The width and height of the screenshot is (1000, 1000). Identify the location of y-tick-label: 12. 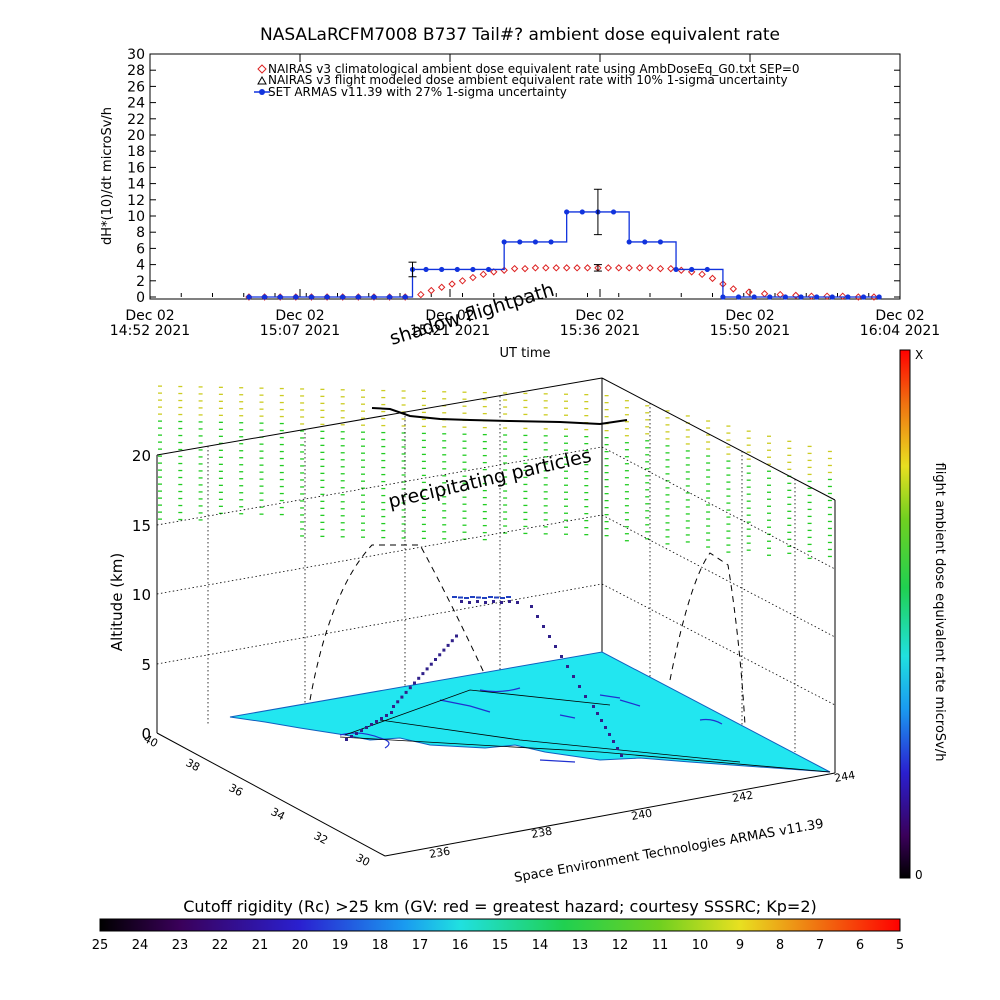
(136, 201).